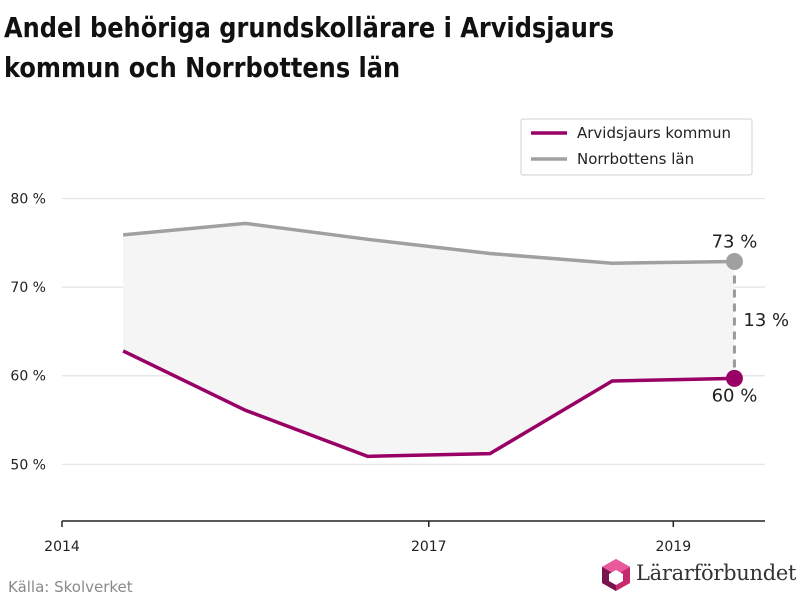  I want to click on end-label-arvidsjaur: 60 %, so click(735, 395).